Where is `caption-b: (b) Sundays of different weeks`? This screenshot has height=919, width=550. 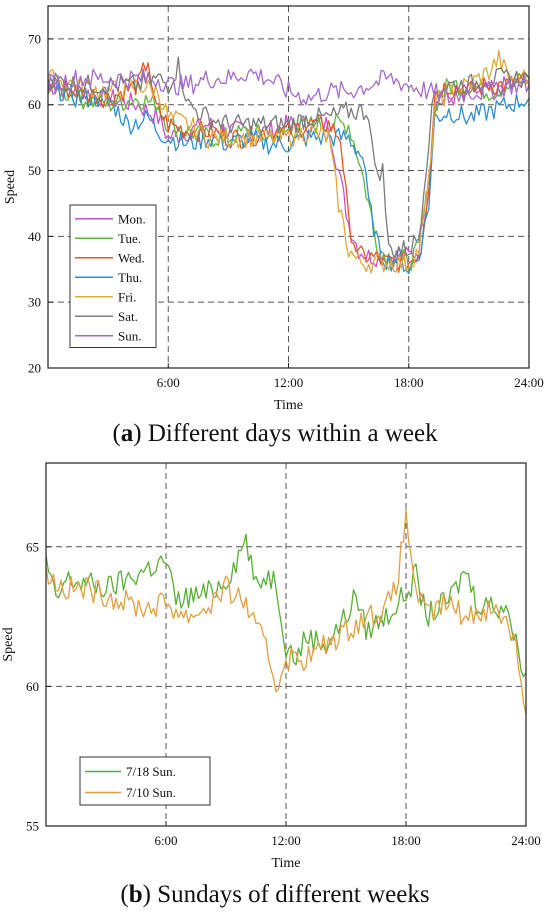
caption-b: (b) Sundays of different weeks is located at coordinates (275, 894).